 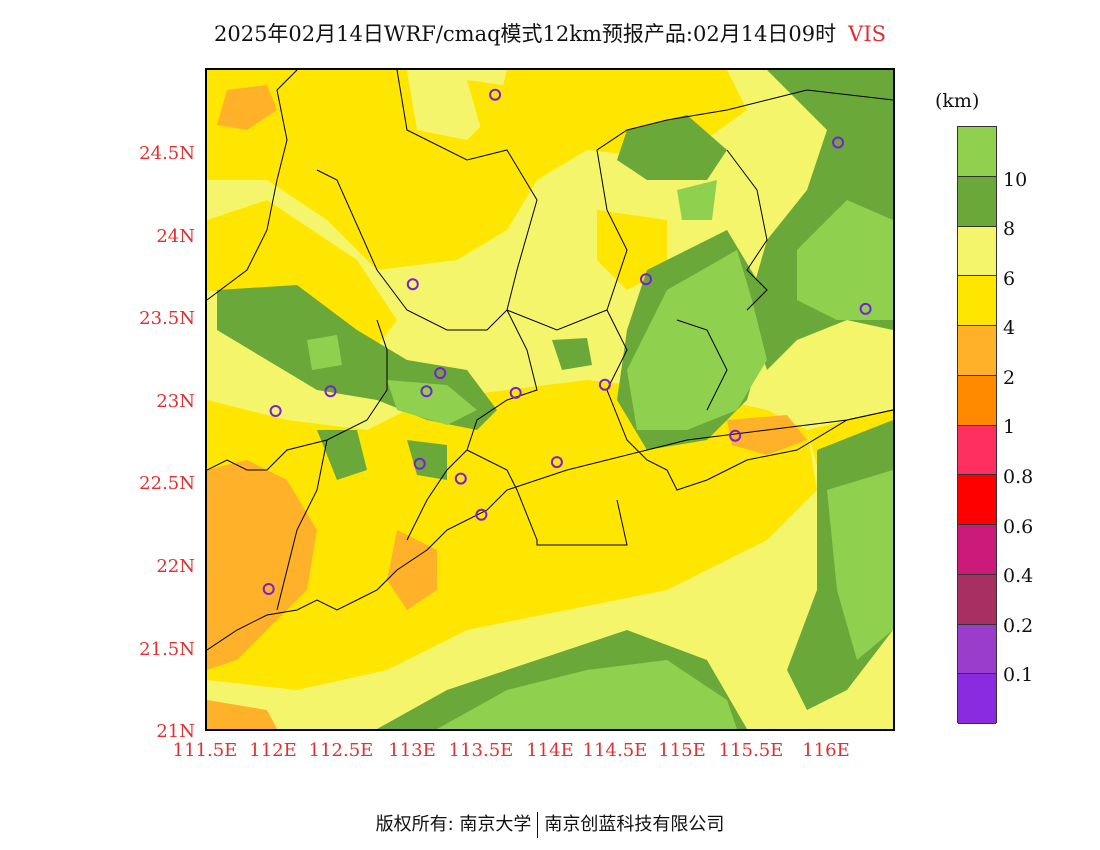 I want to click on copyright-owner: 版权所有: 南京大学, so click(x=453, y=824).